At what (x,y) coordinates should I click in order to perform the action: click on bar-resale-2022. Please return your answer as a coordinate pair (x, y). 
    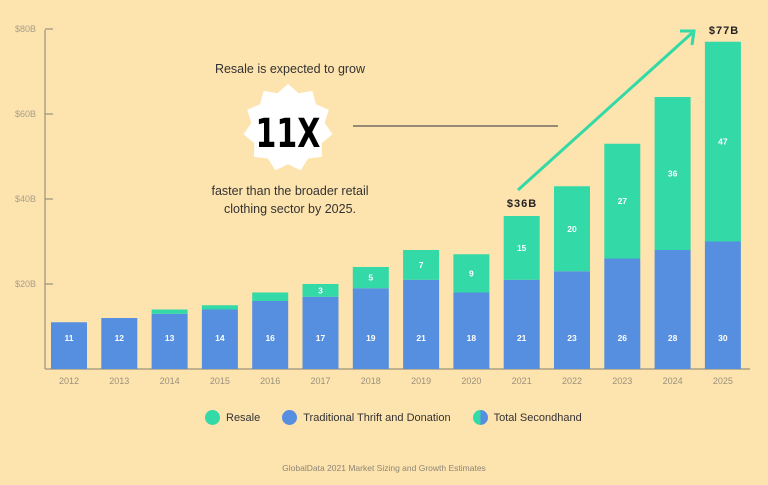
    Looking at the image, I should click on (572, 229).